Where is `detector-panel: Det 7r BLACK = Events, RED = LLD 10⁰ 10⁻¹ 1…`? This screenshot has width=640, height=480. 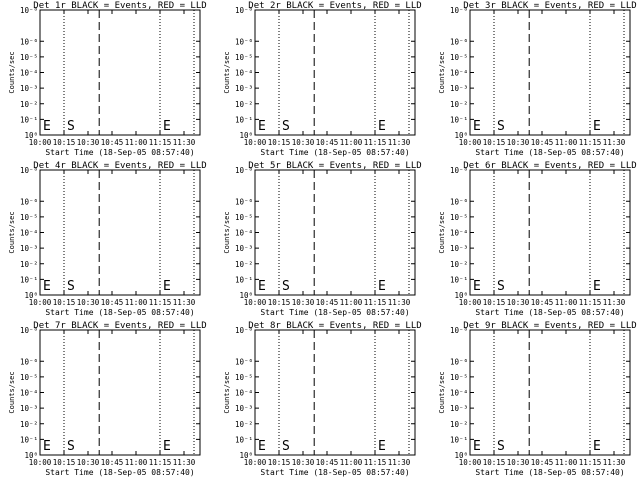
detector-panel: Det 7r BLACK = Events, RED = LLD 10⁰ 10⁻¹ 1… is located at coordinates (107, 399).